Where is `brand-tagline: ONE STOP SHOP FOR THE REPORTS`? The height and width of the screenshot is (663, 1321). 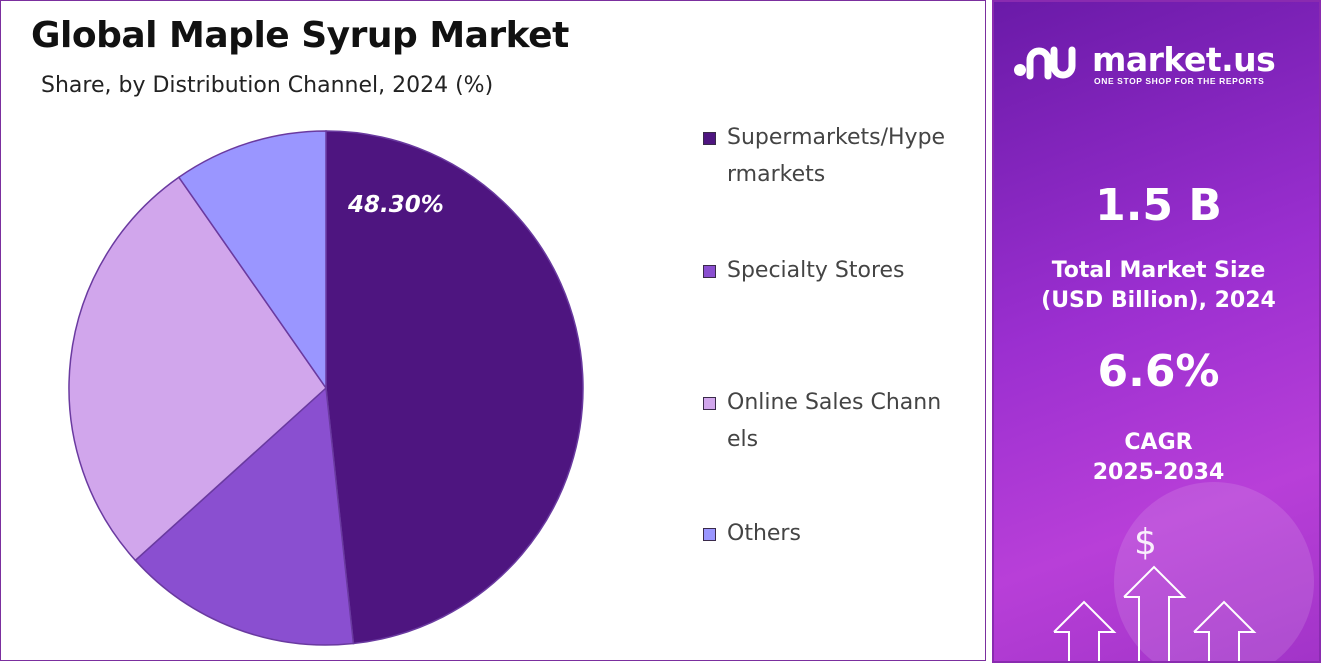 brand-tagline: ONE STOP SHOP FOR THE REPORTS is located at coordinates (1179, 81).